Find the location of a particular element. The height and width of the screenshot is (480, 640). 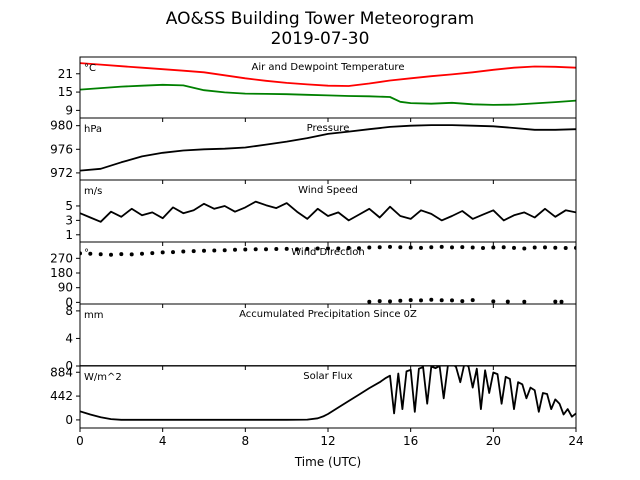

panel-title: Wind Direction is located at coordinates (328, 252).